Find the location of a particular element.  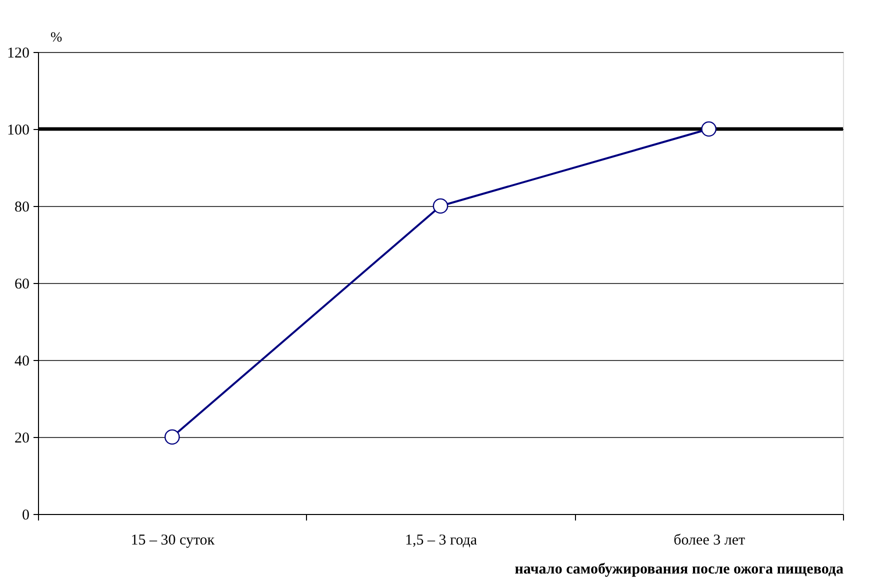

y-tick-label: 0 is located at coordinates (26, 516).